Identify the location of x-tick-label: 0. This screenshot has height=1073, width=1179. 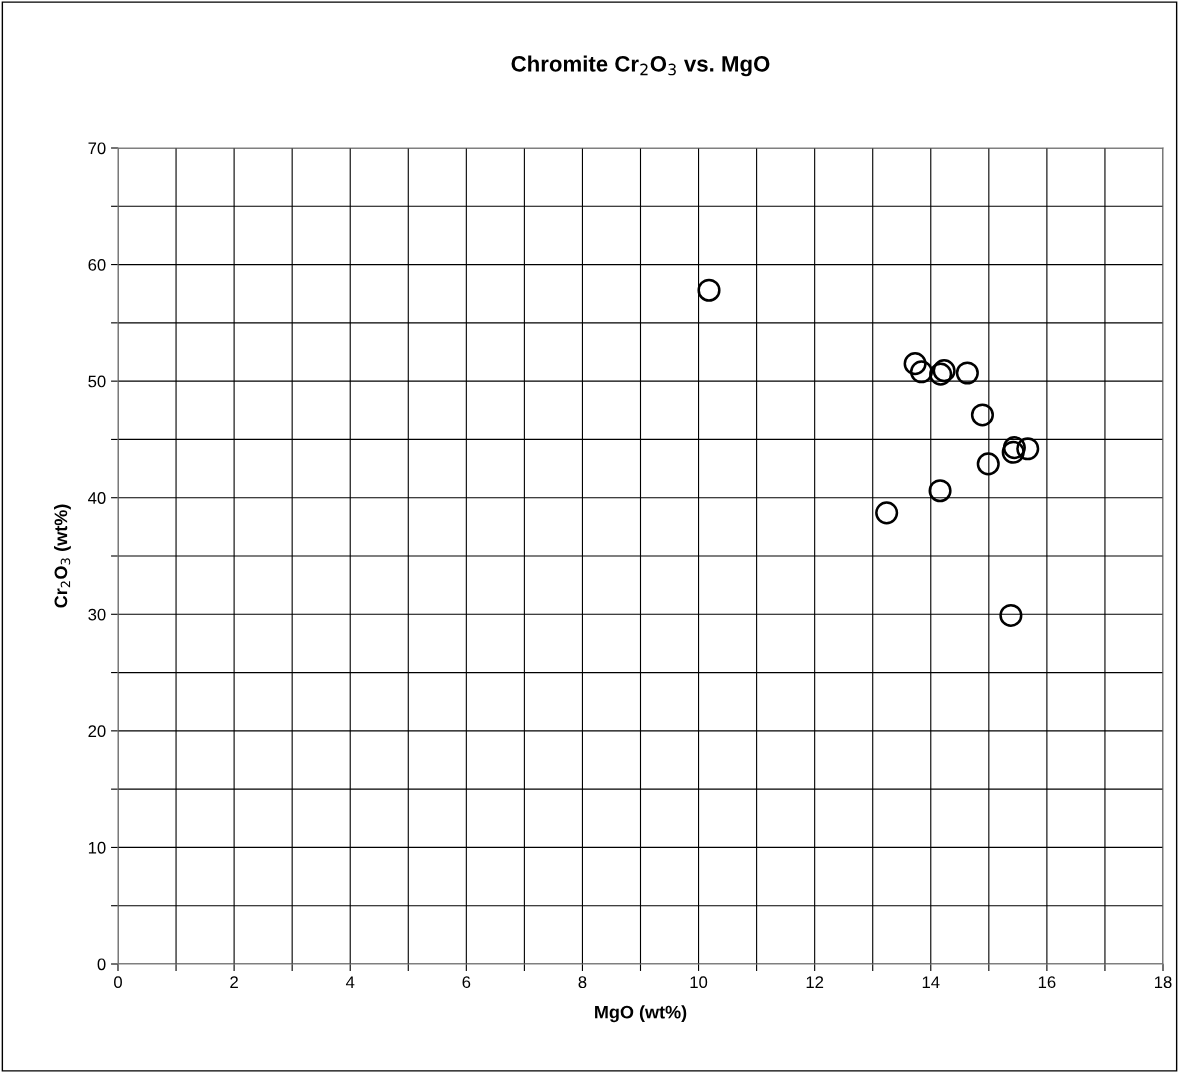
(118, 982).